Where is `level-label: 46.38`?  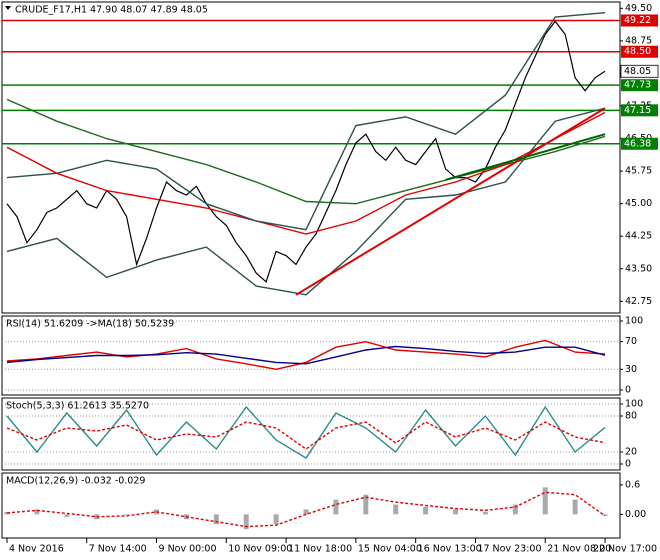 level-label: 46.38 is located at coordinates (637, 143).